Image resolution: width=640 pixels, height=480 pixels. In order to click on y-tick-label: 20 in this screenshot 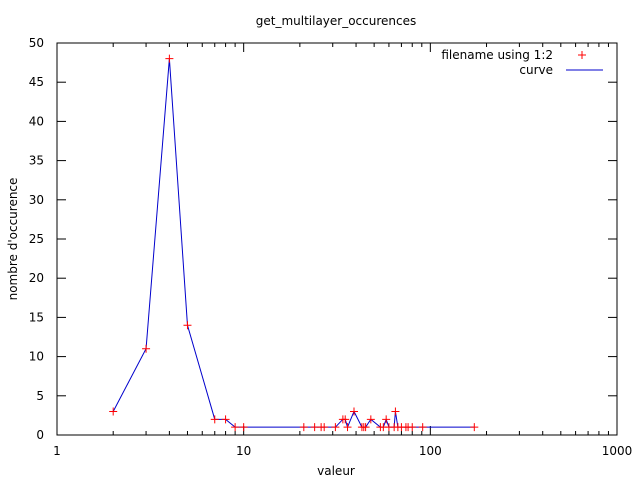, I will do `click(36, 278)`.